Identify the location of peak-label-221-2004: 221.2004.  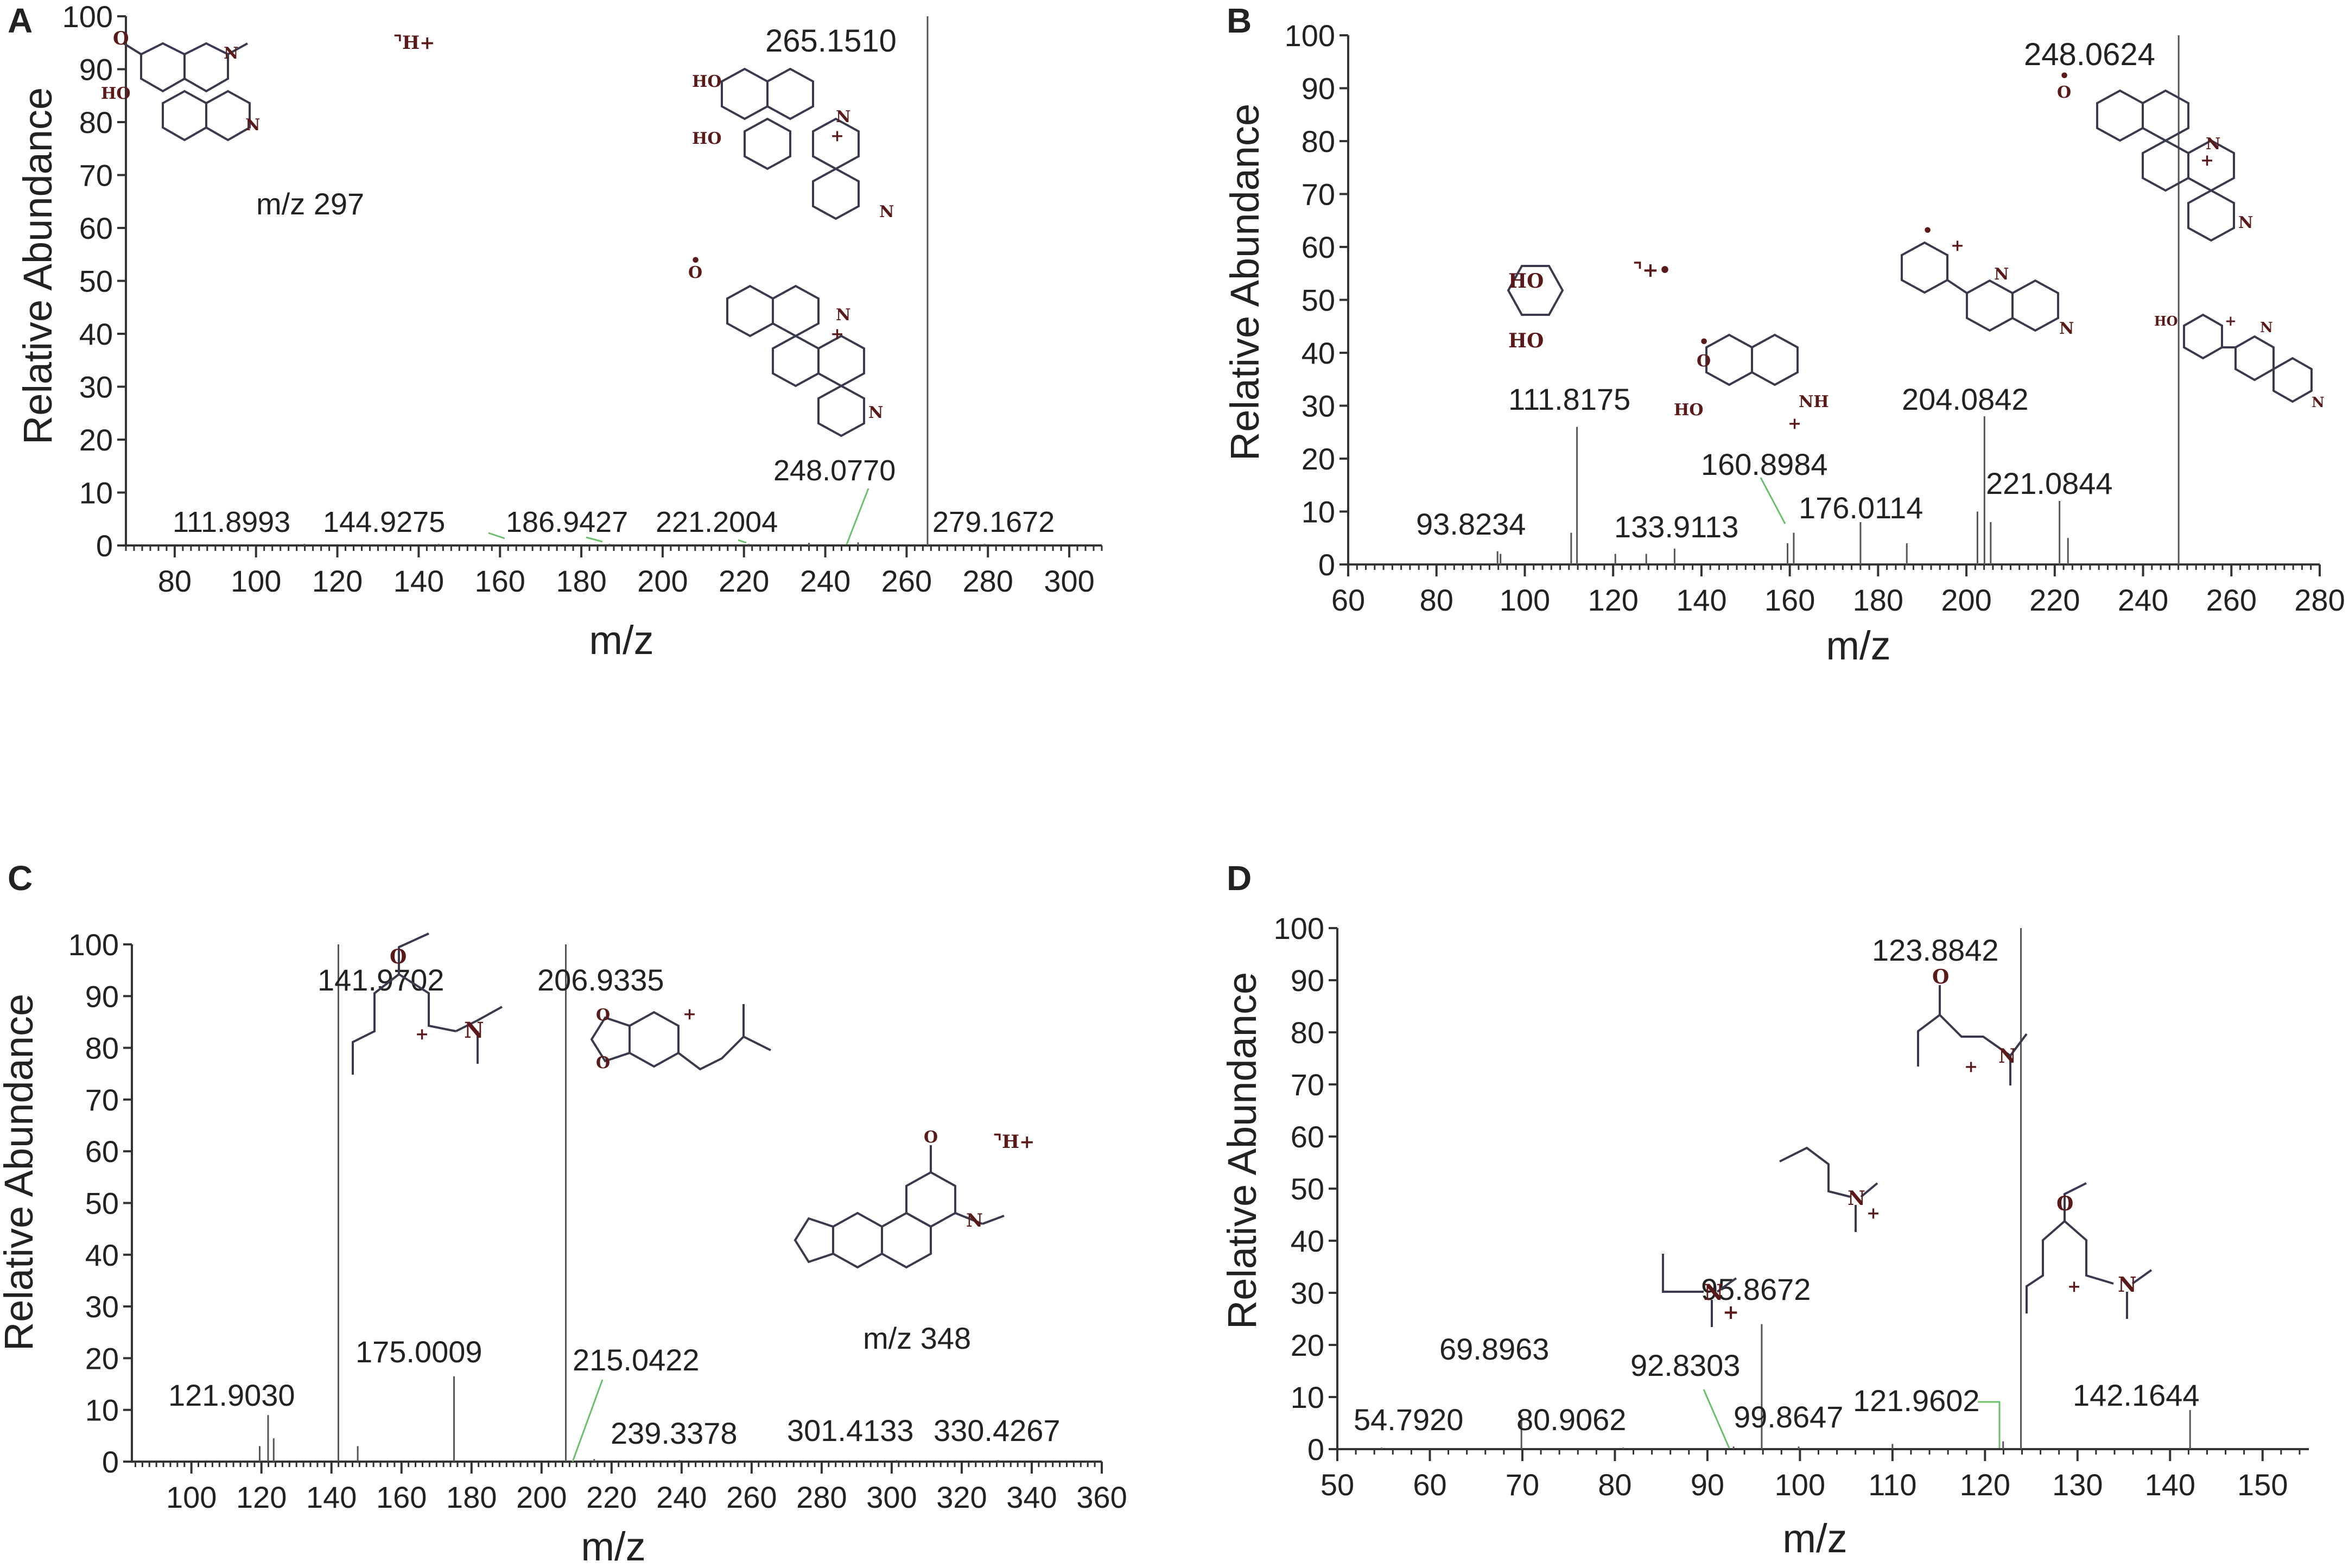
(717, 522).